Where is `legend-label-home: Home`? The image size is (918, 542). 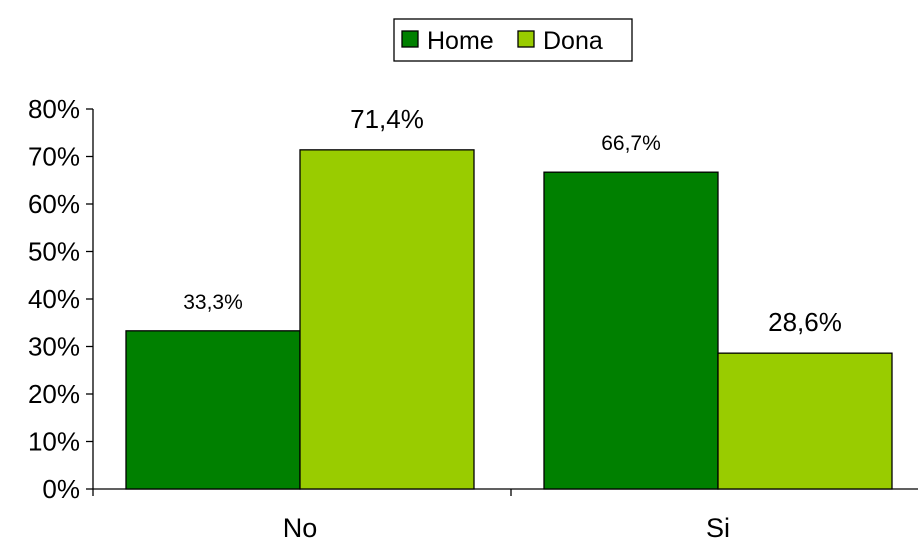 legend-label-home: Home is located at coordinates (460, 41).